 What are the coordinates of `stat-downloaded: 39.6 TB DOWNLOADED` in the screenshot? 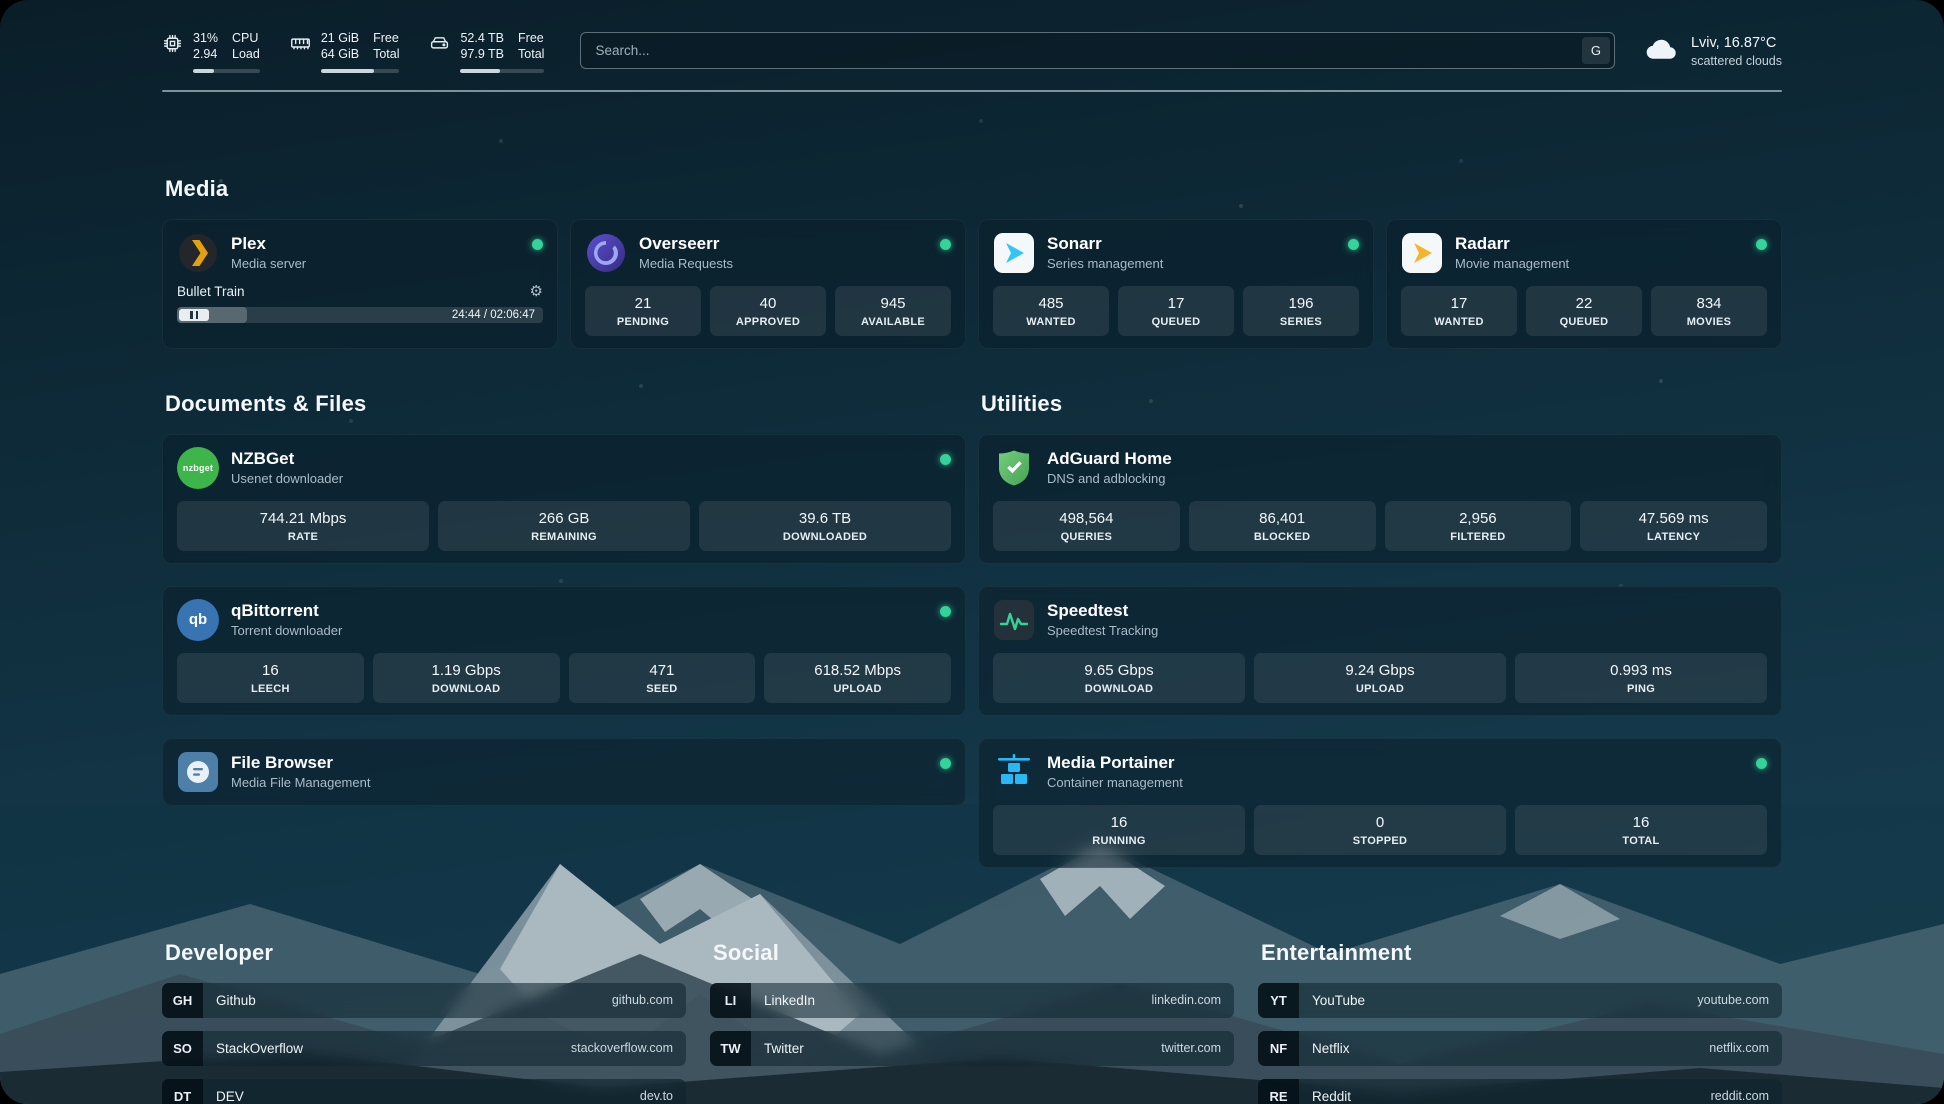 It's located at (825, 525).